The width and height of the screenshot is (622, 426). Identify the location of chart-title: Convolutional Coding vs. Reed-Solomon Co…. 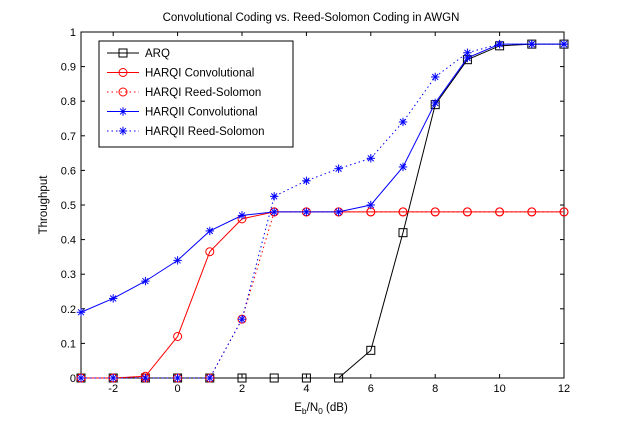
(311, 18).